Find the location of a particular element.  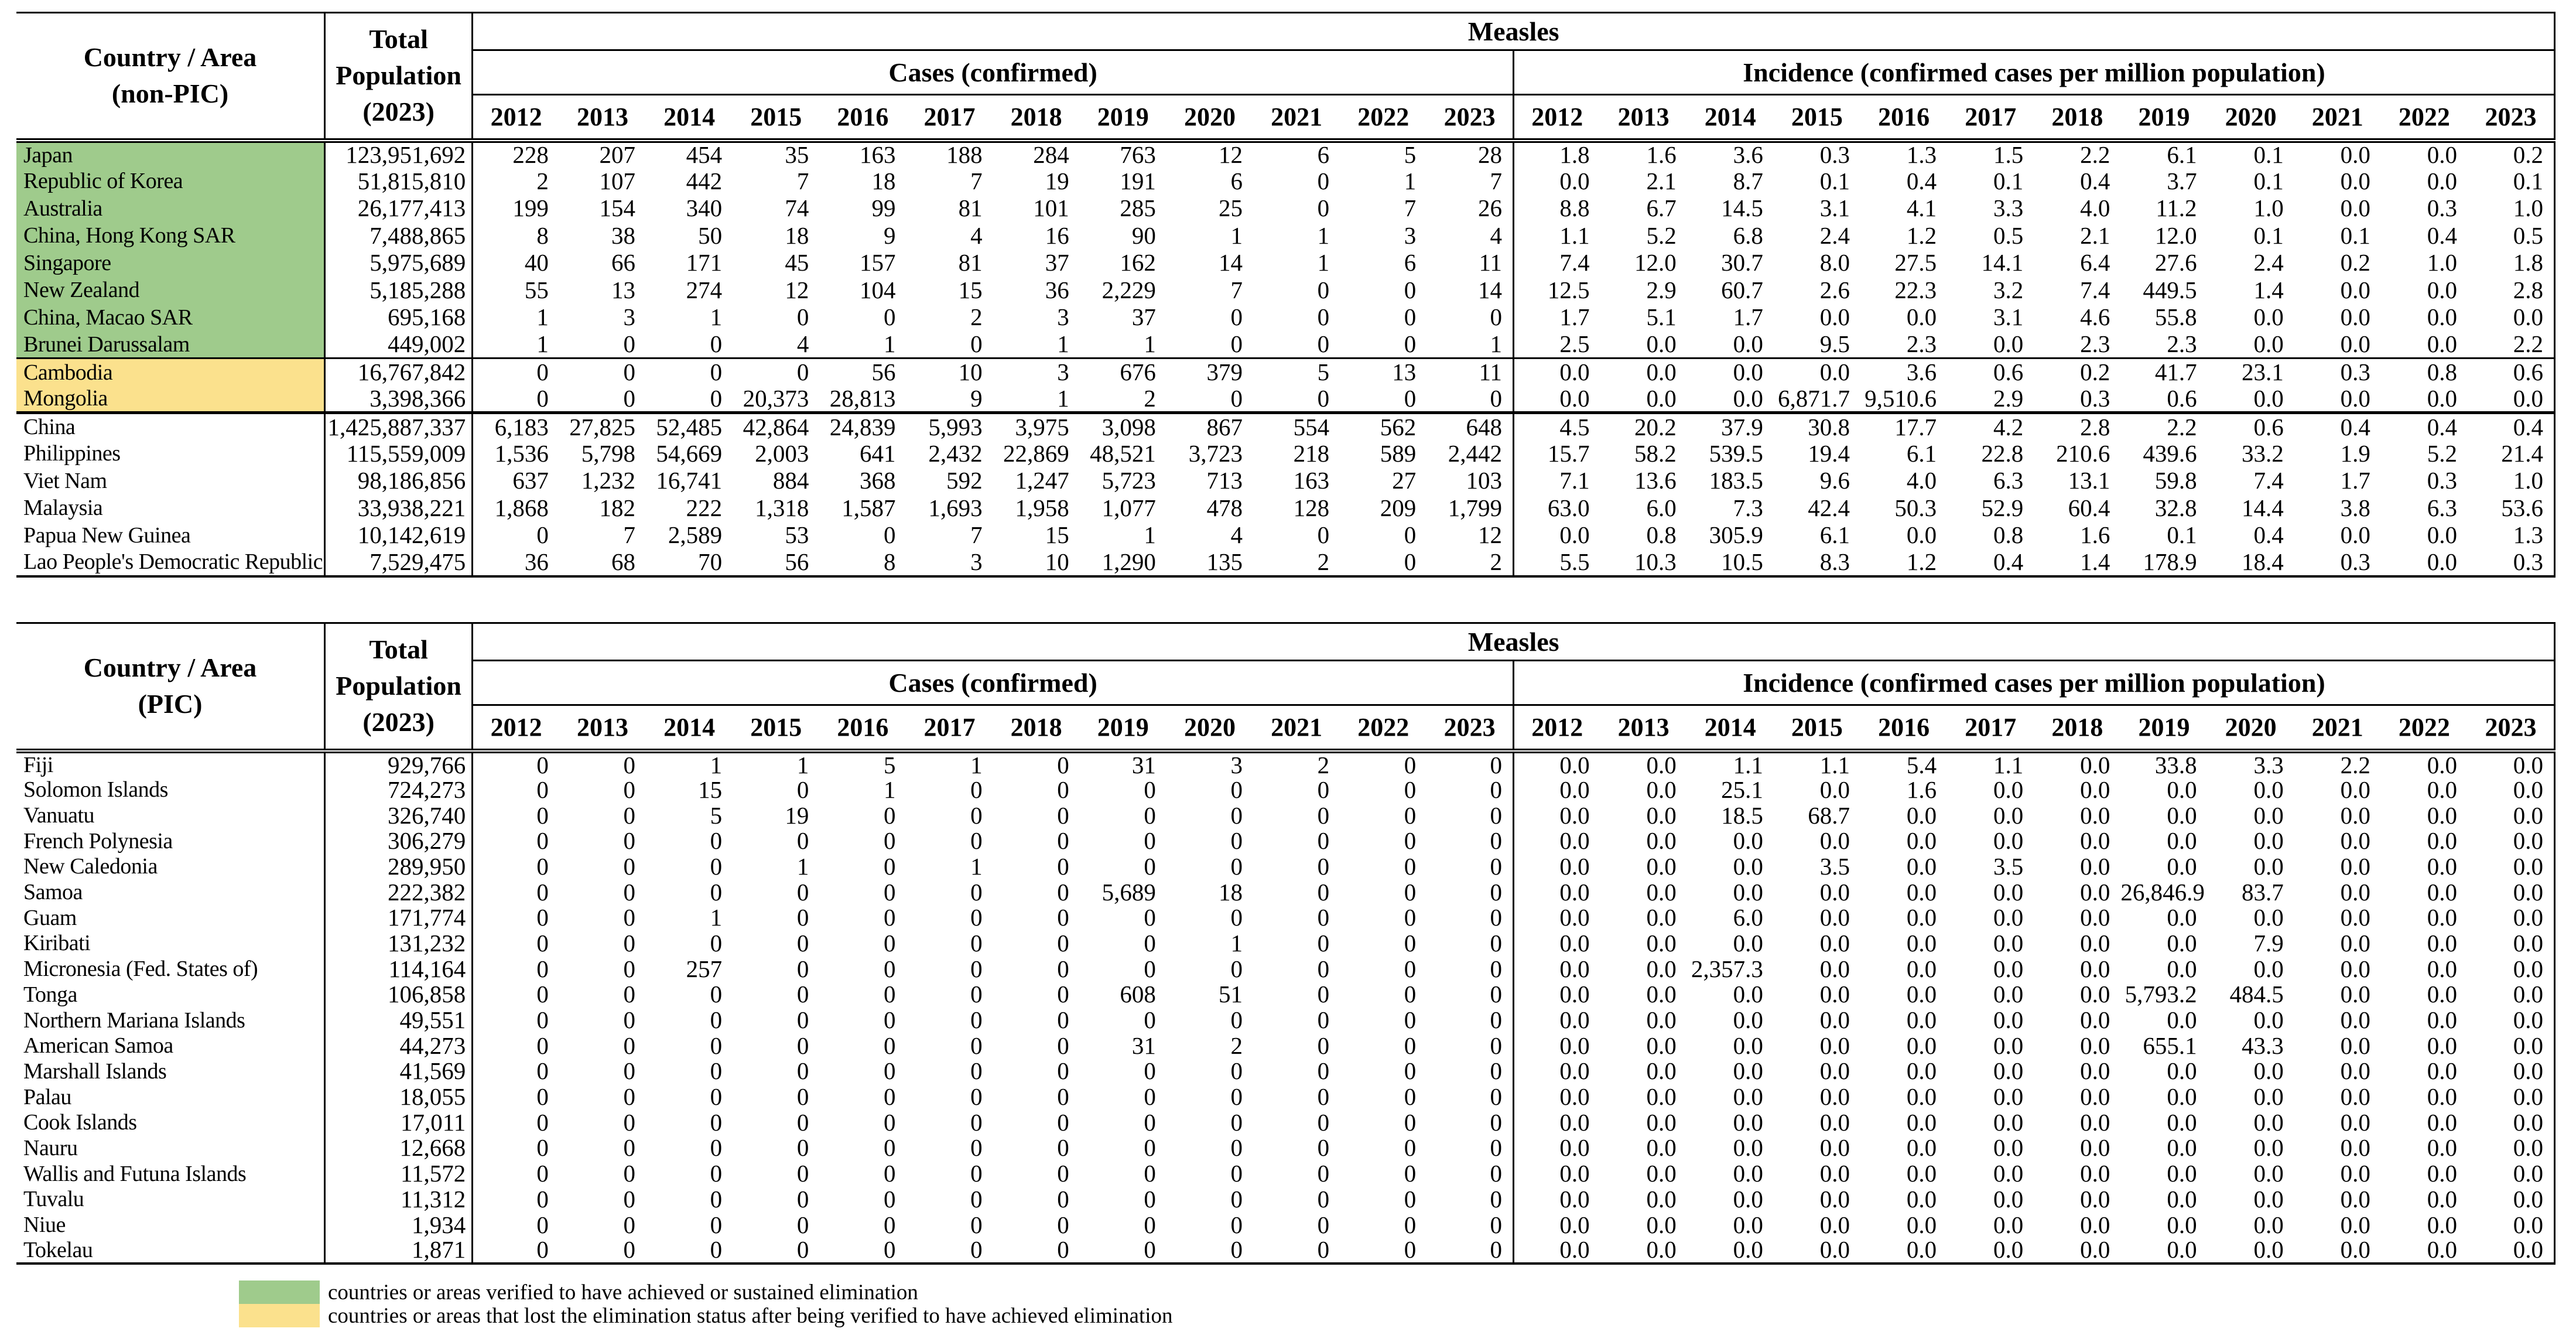

cases-confirmed-header: Cases (confirmed) is located at coordinates (993, 72).